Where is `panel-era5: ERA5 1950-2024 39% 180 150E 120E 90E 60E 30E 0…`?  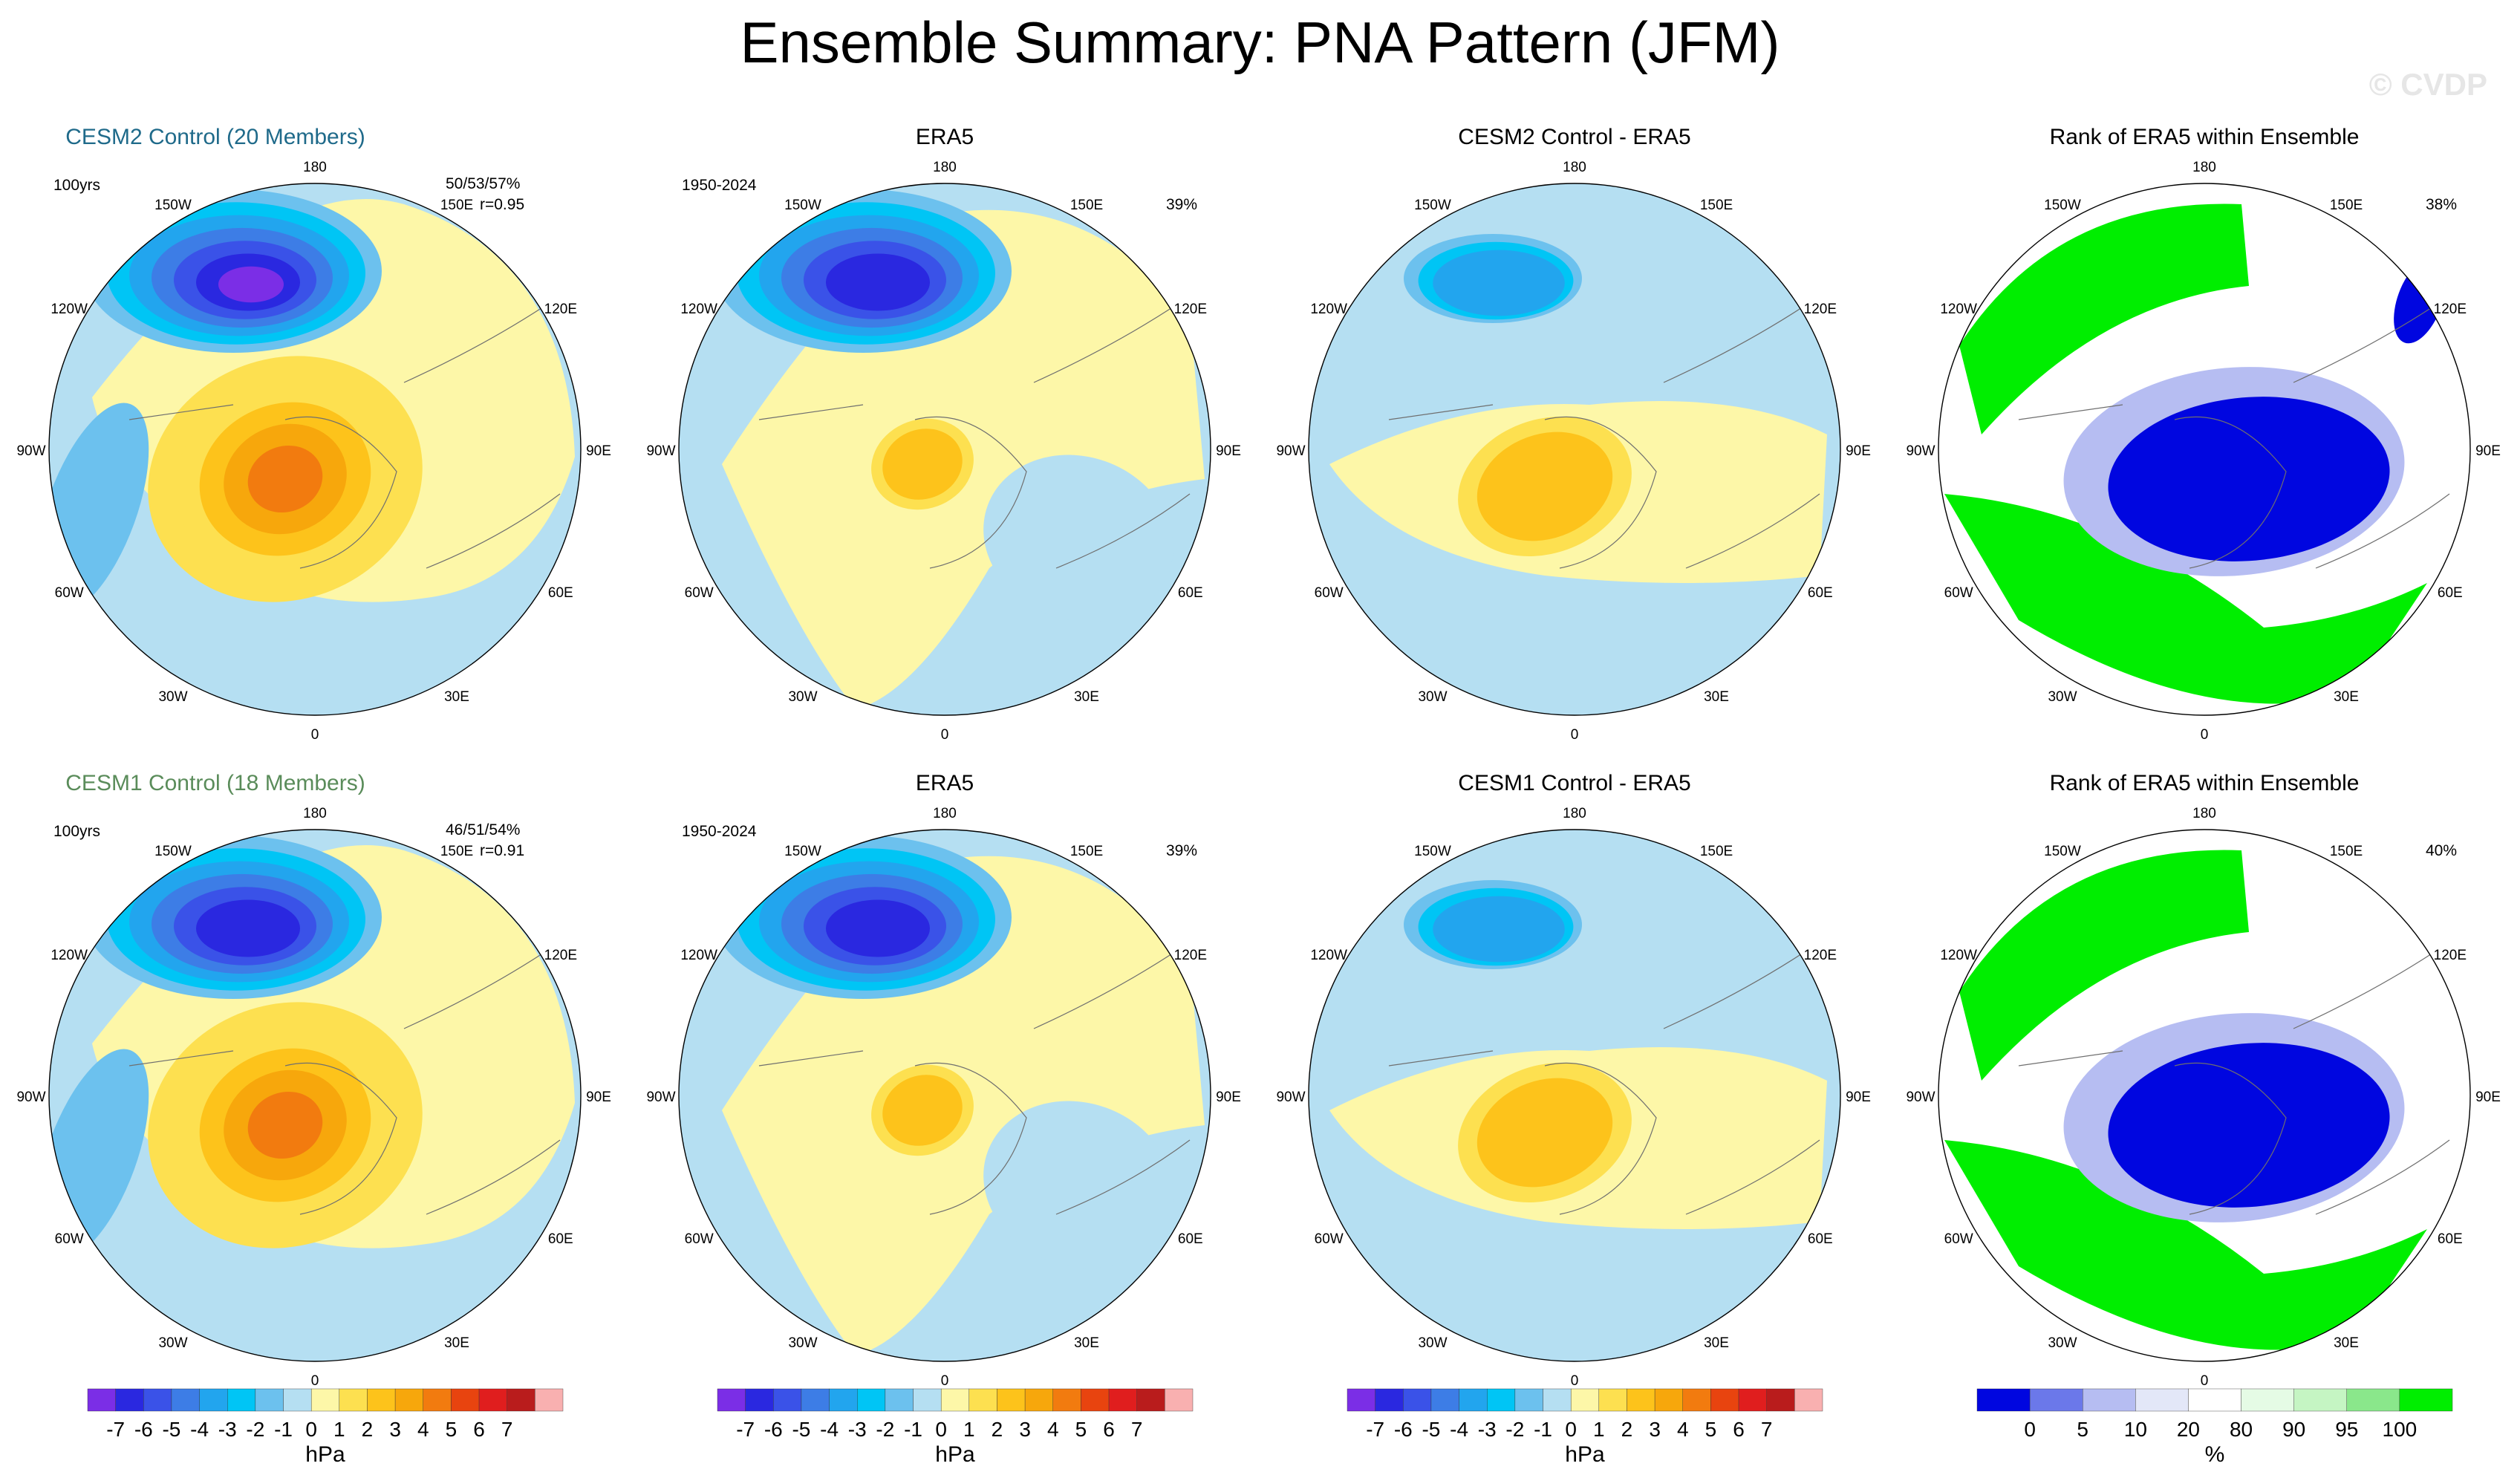 panel-era5: ERA5 1950-2024 39% 180 150E 120E 90E 60E 30E 0… is located at coordinates (945, 1084).